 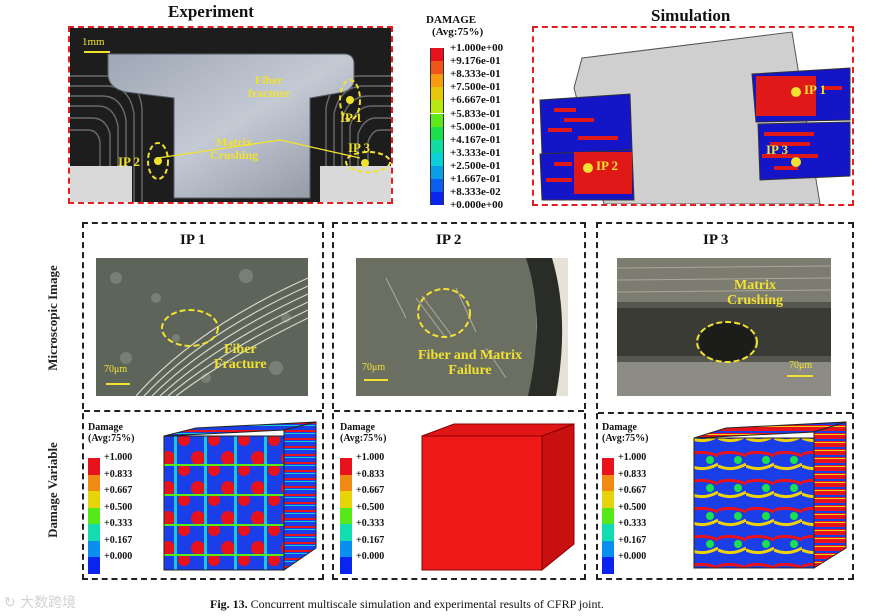 I want to click on legend-entry: +0.000e+00, so click(x=477, y=205).